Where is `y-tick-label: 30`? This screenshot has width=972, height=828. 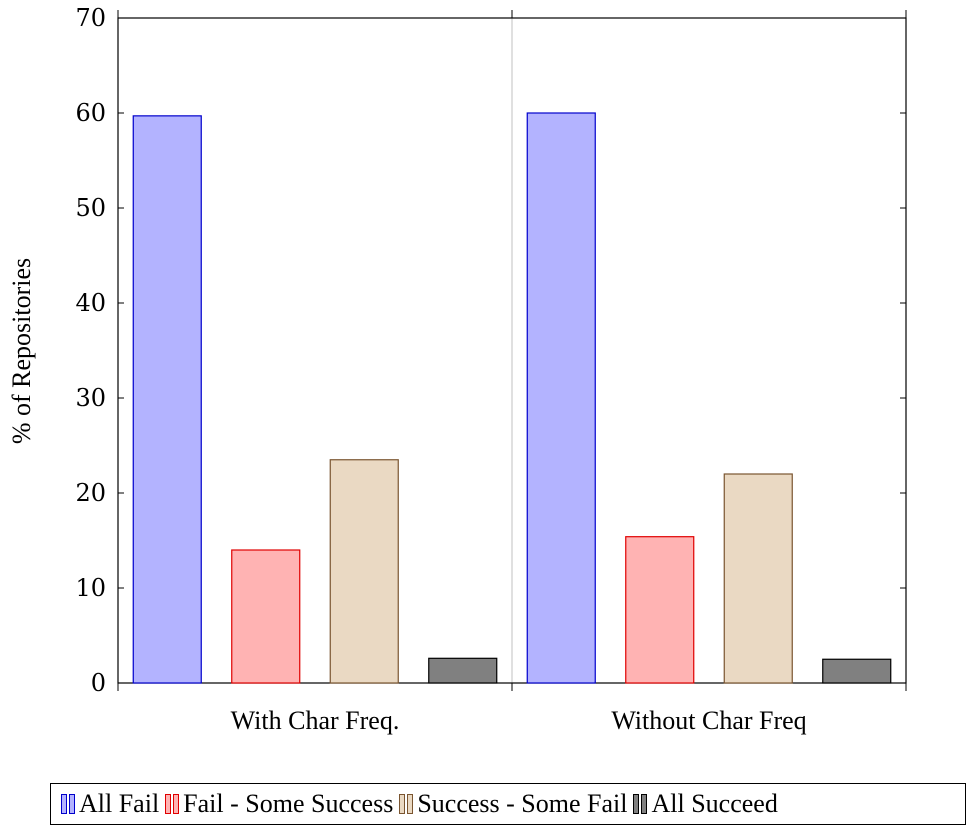
y-tick-label: 30 is located at coordinates (90, 398).